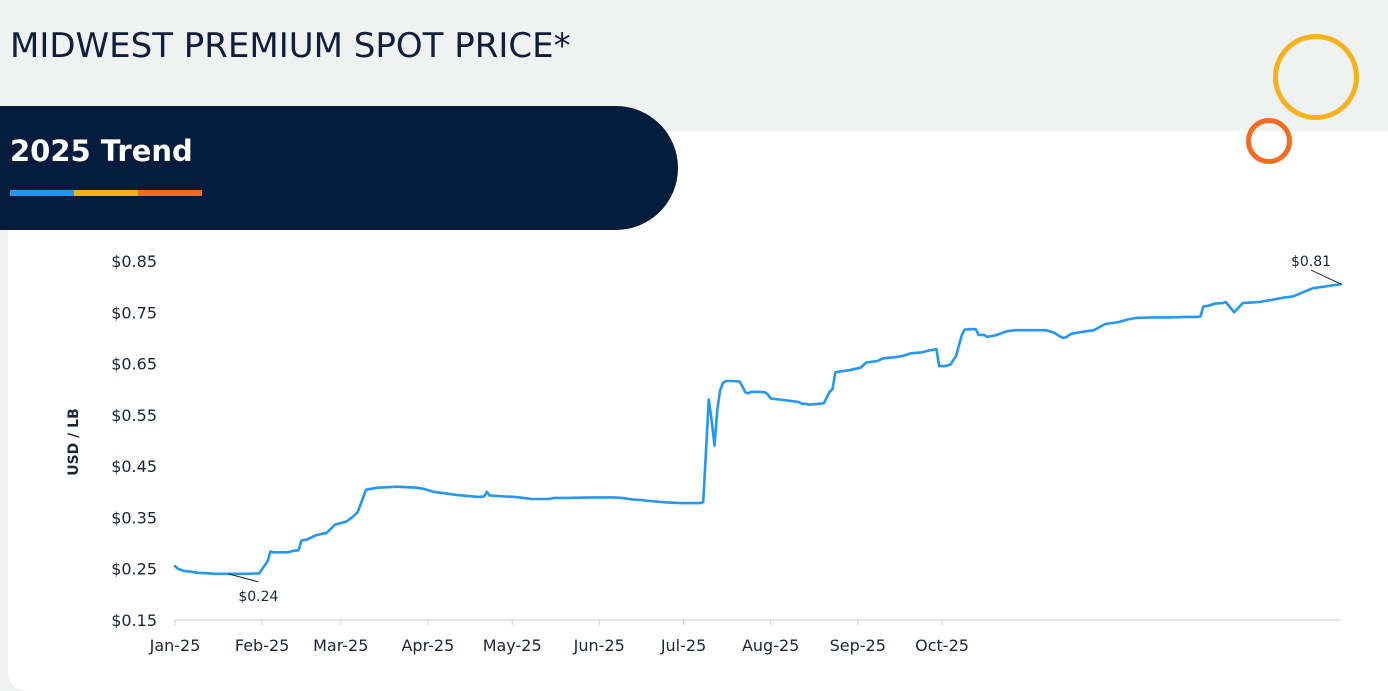 The image size is (1388, 691). I want to click on x-tick-label: Jul-25, so click(683, 645).